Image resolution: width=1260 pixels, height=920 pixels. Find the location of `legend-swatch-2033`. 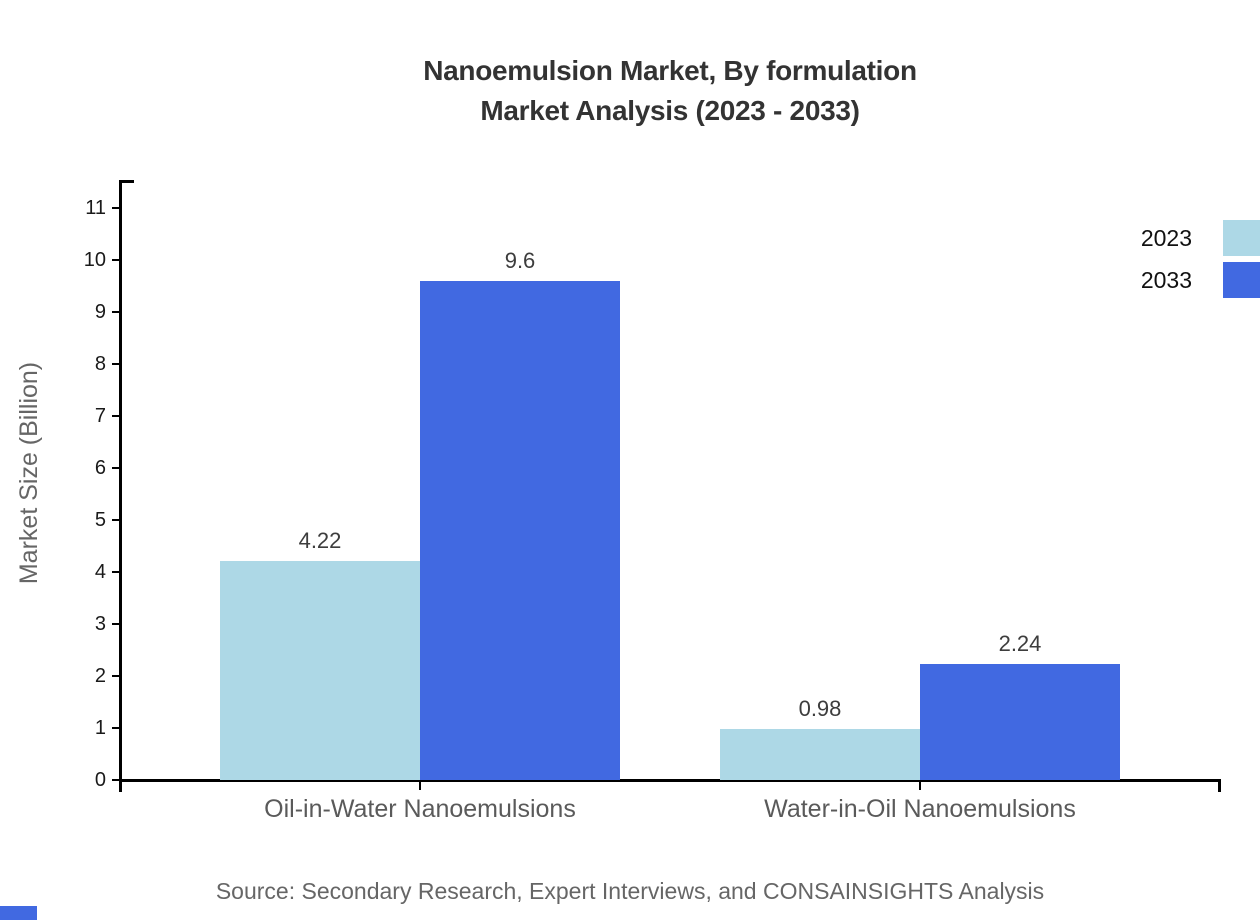

legend-swatch-2033 is located at coordinates (1241, 280).